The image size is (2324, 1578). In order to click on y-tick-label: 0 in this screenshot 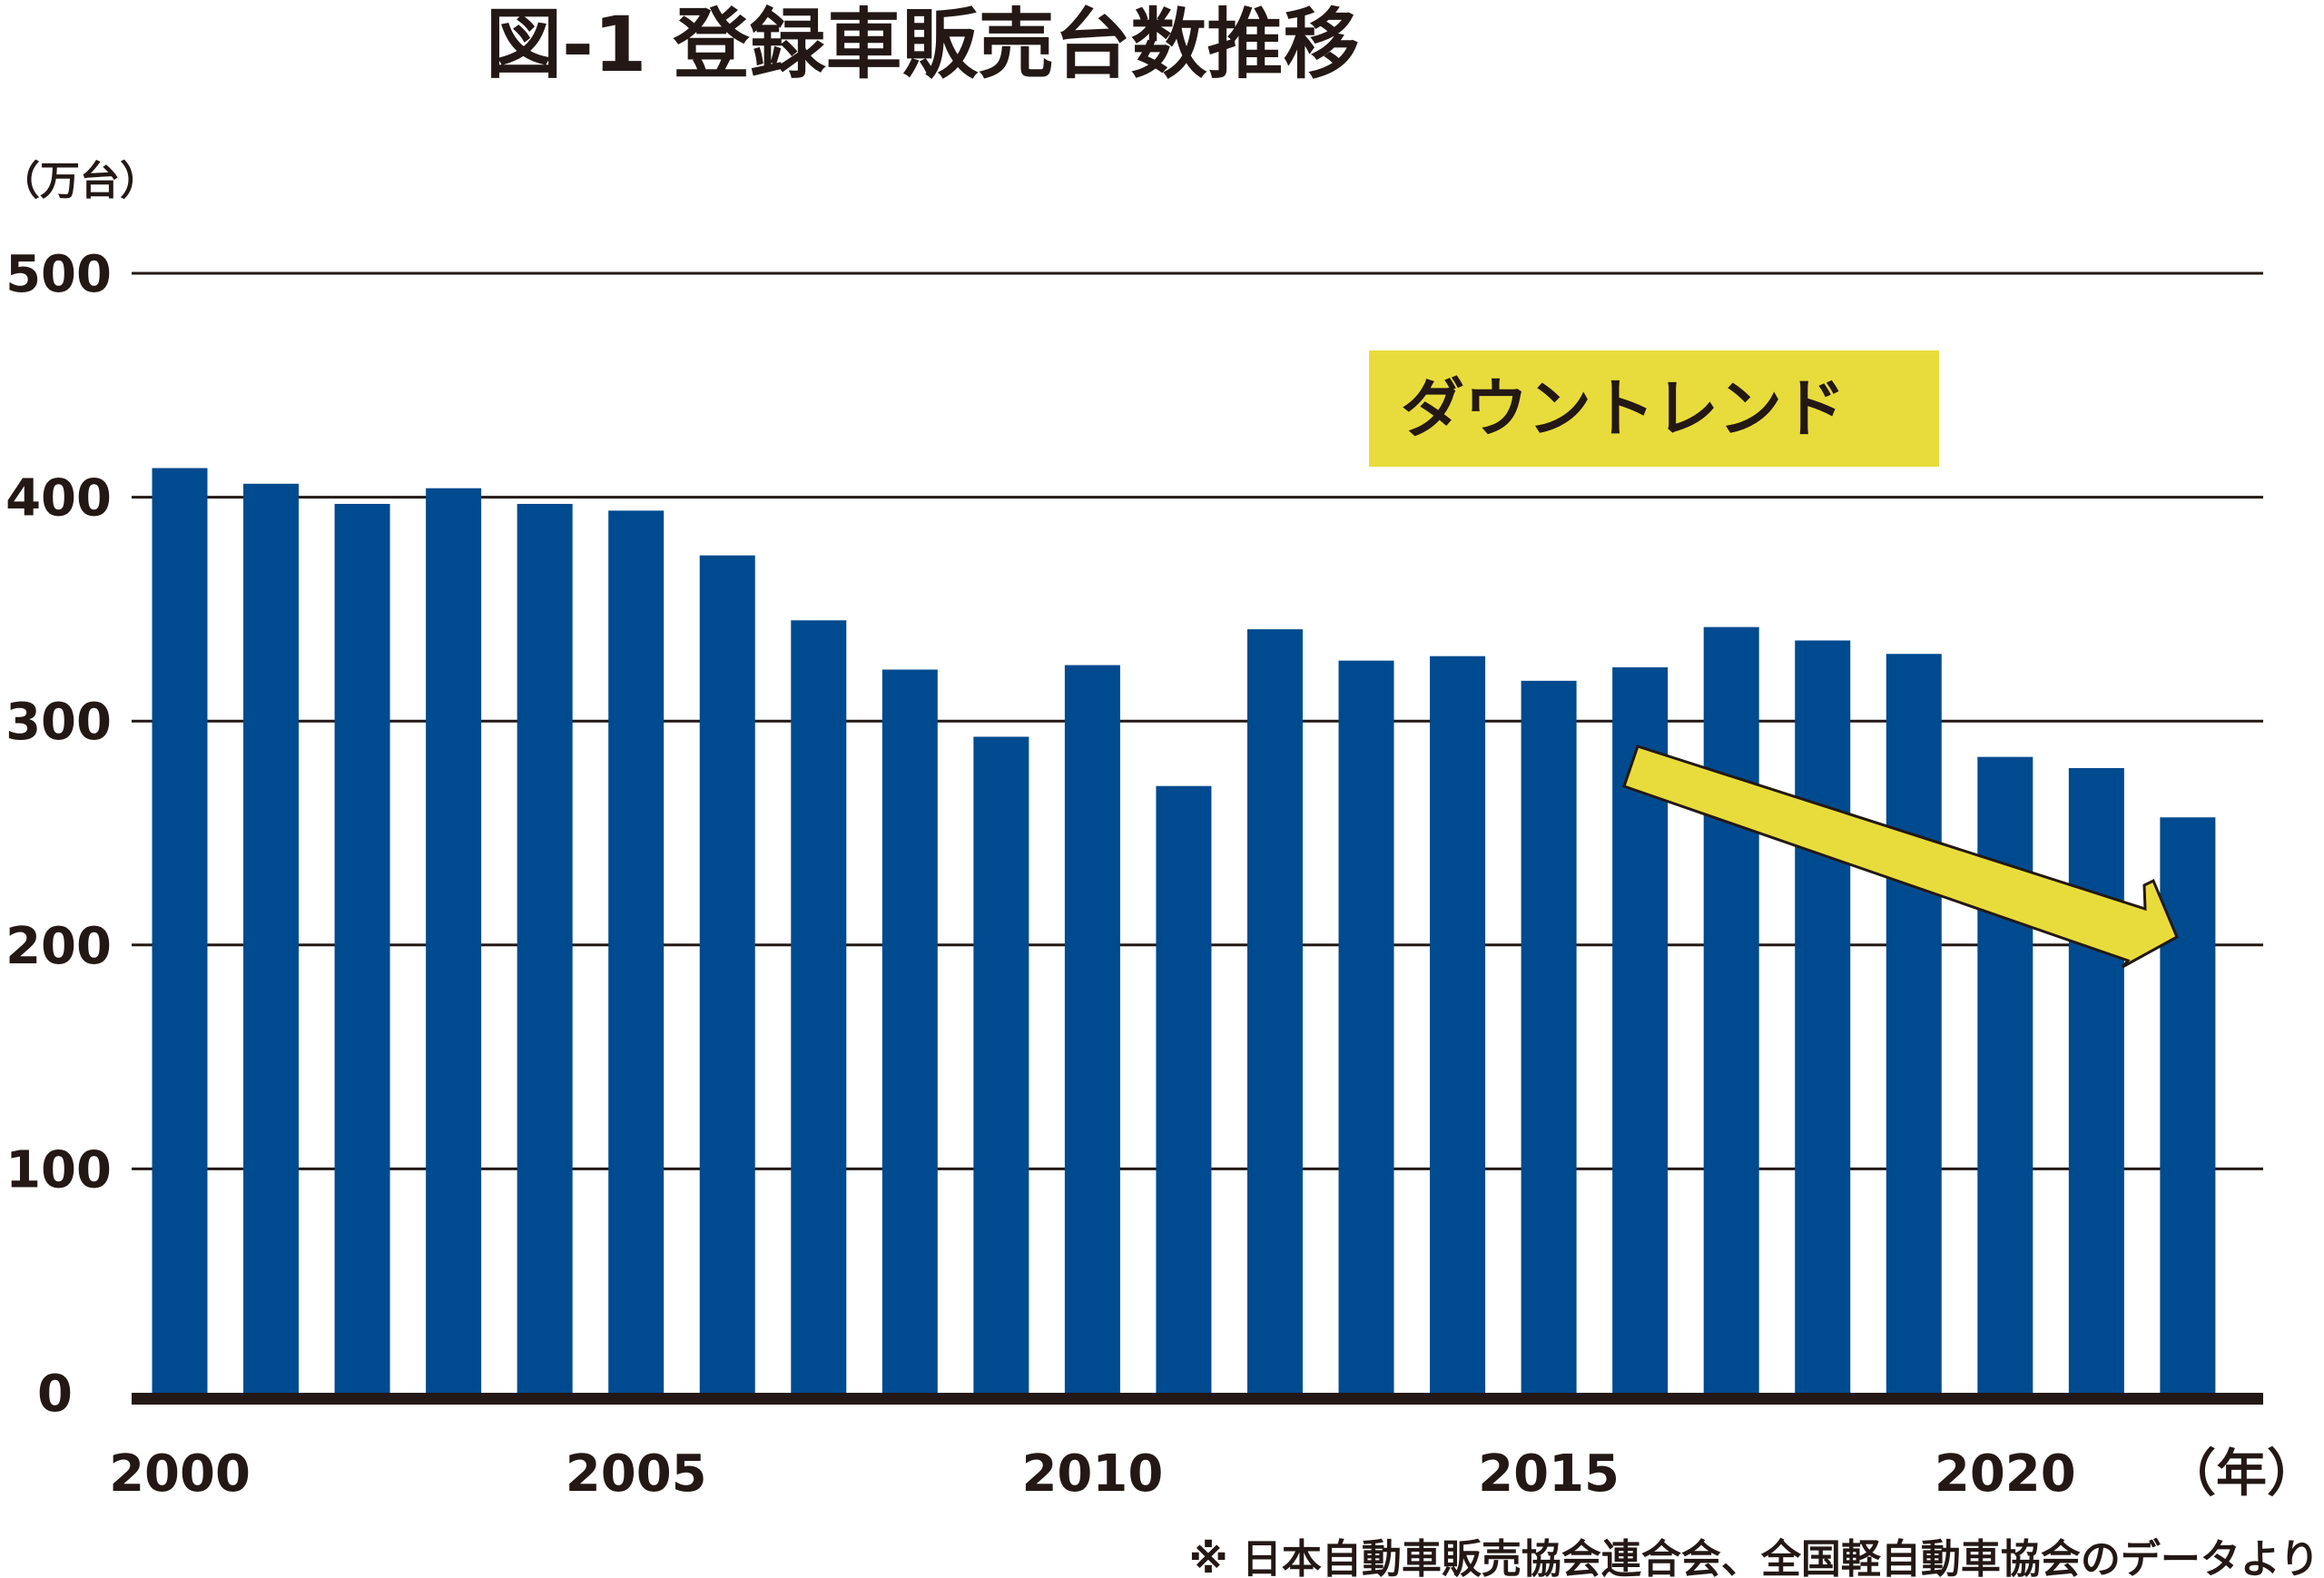, I will do `click(55, 1395)`.